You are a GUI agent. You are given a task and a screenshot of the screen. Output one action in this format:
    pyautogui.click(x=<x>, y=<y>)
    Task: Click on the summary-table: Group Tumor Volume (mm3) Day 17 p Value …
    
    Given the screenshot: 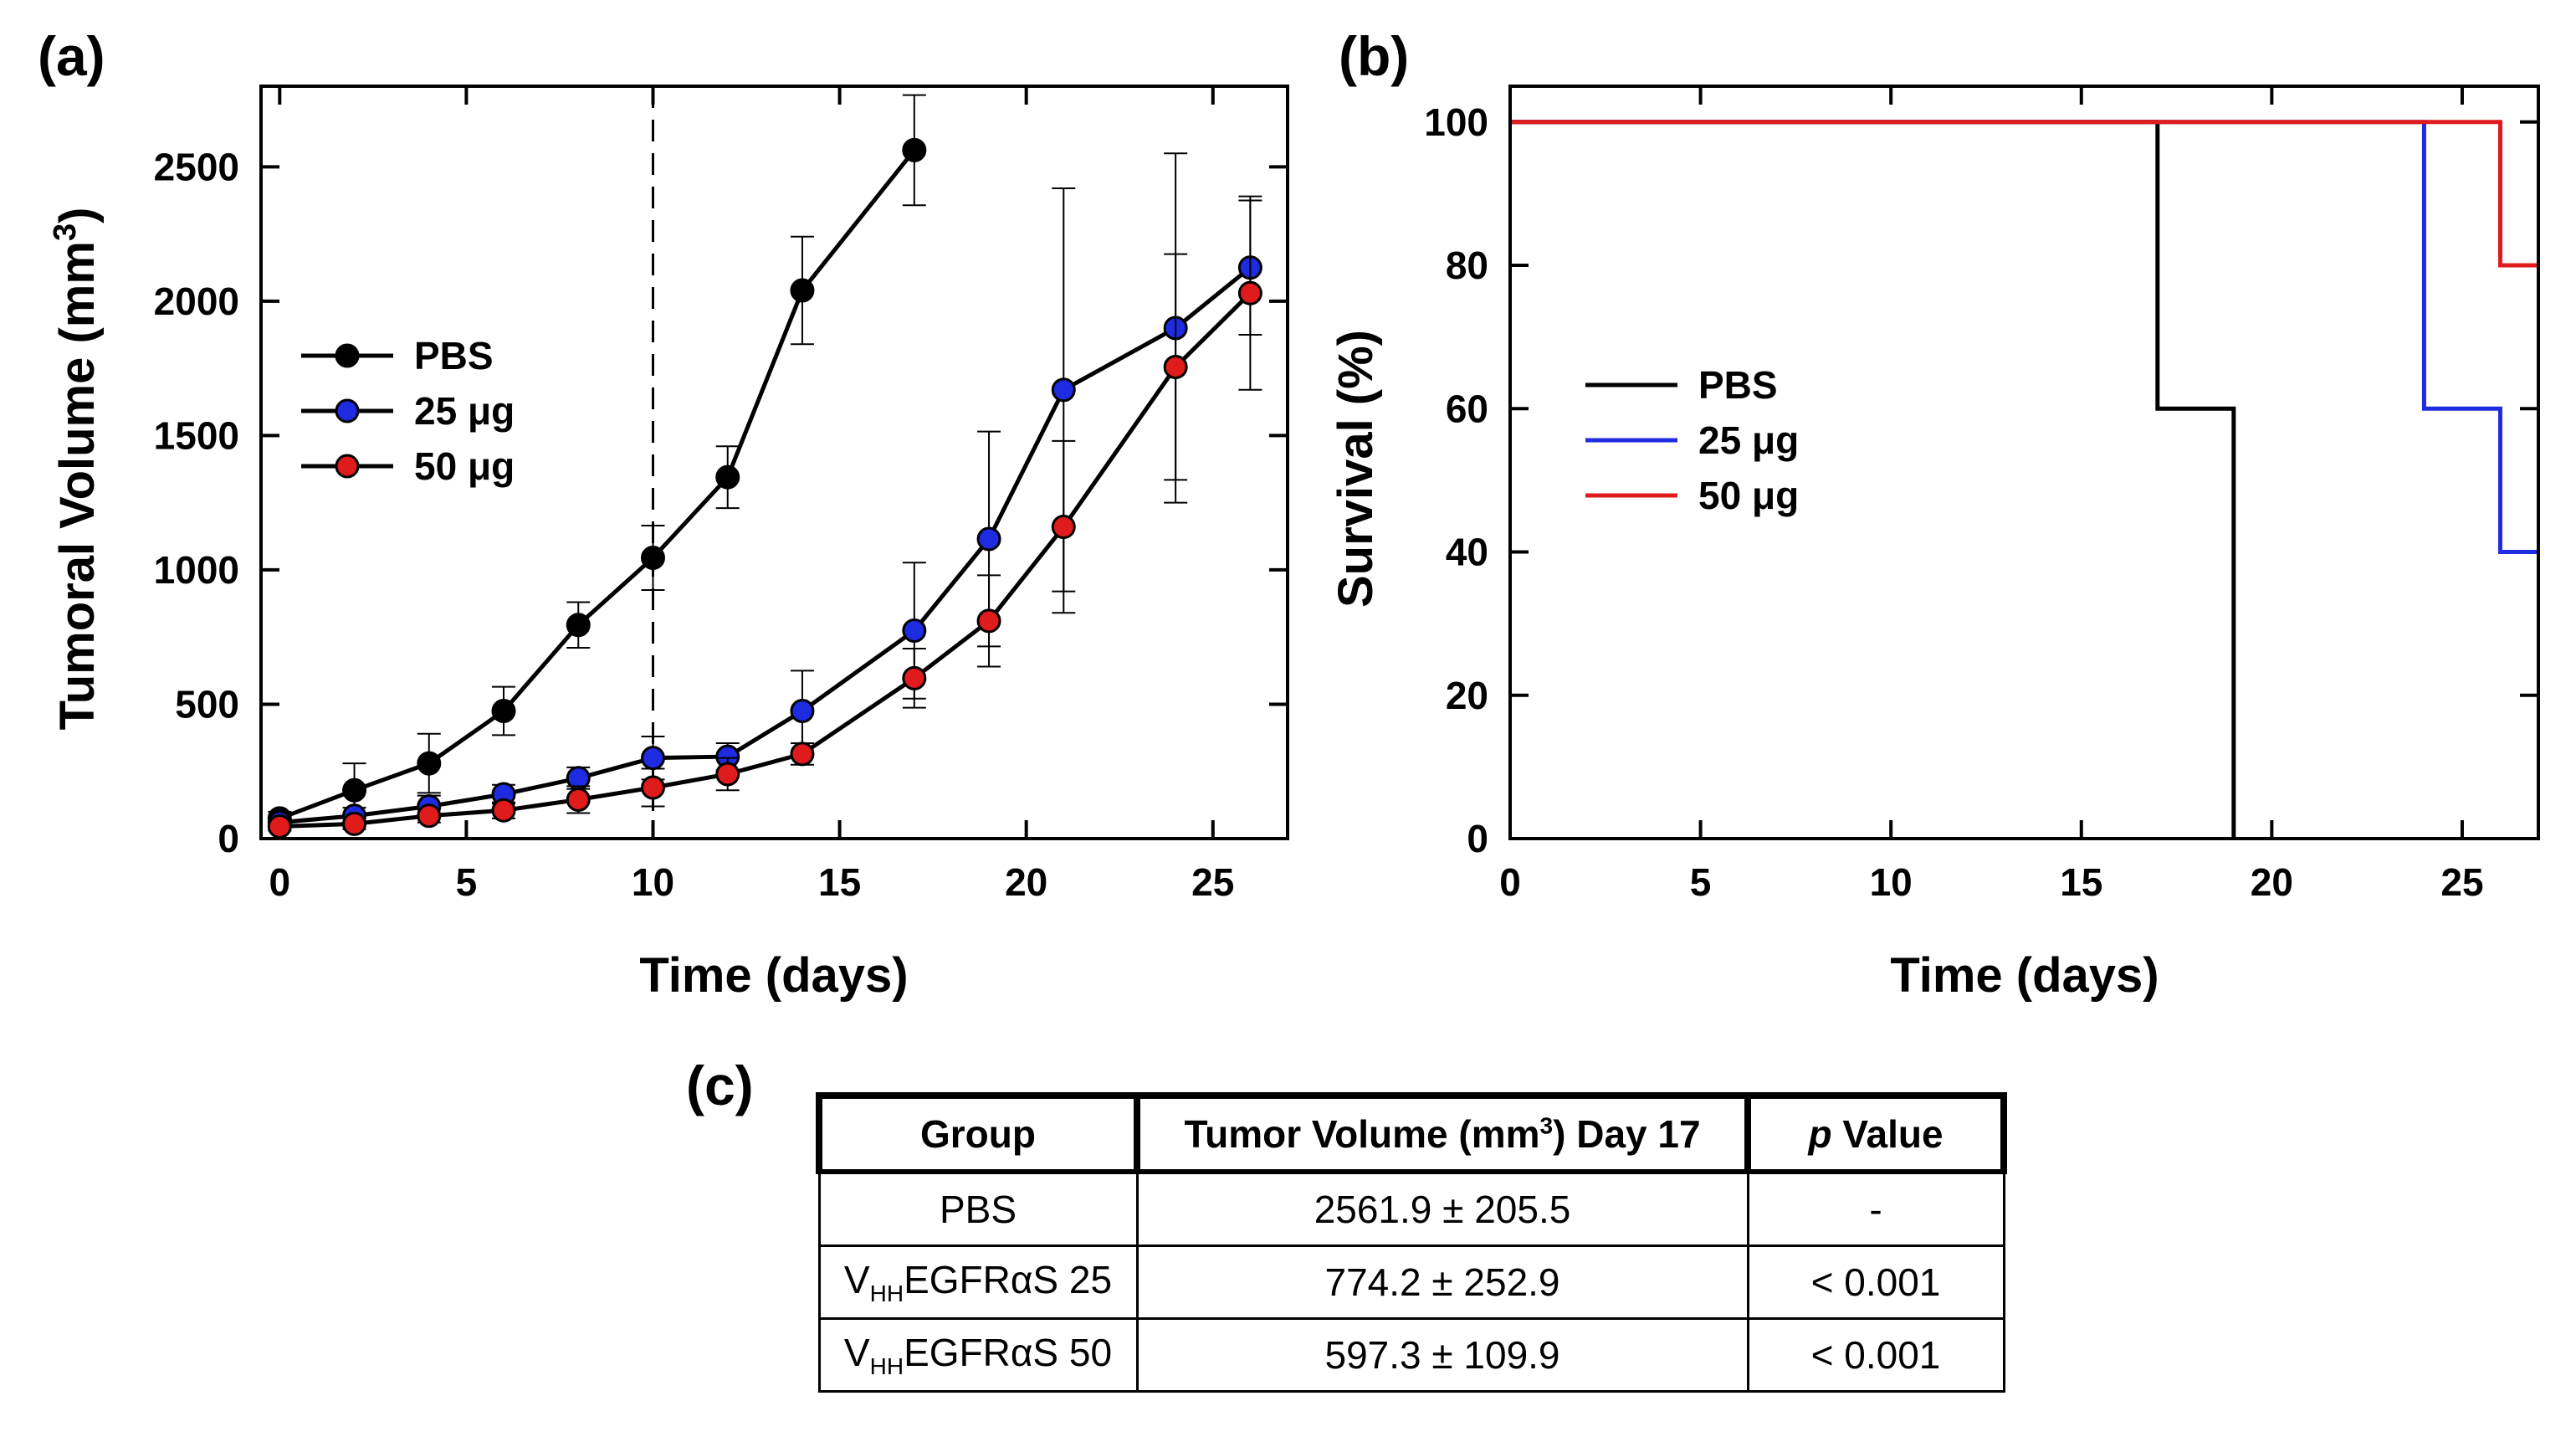 What is the action you would take?
    pyautogui.click(x=1412, y=1242)
    